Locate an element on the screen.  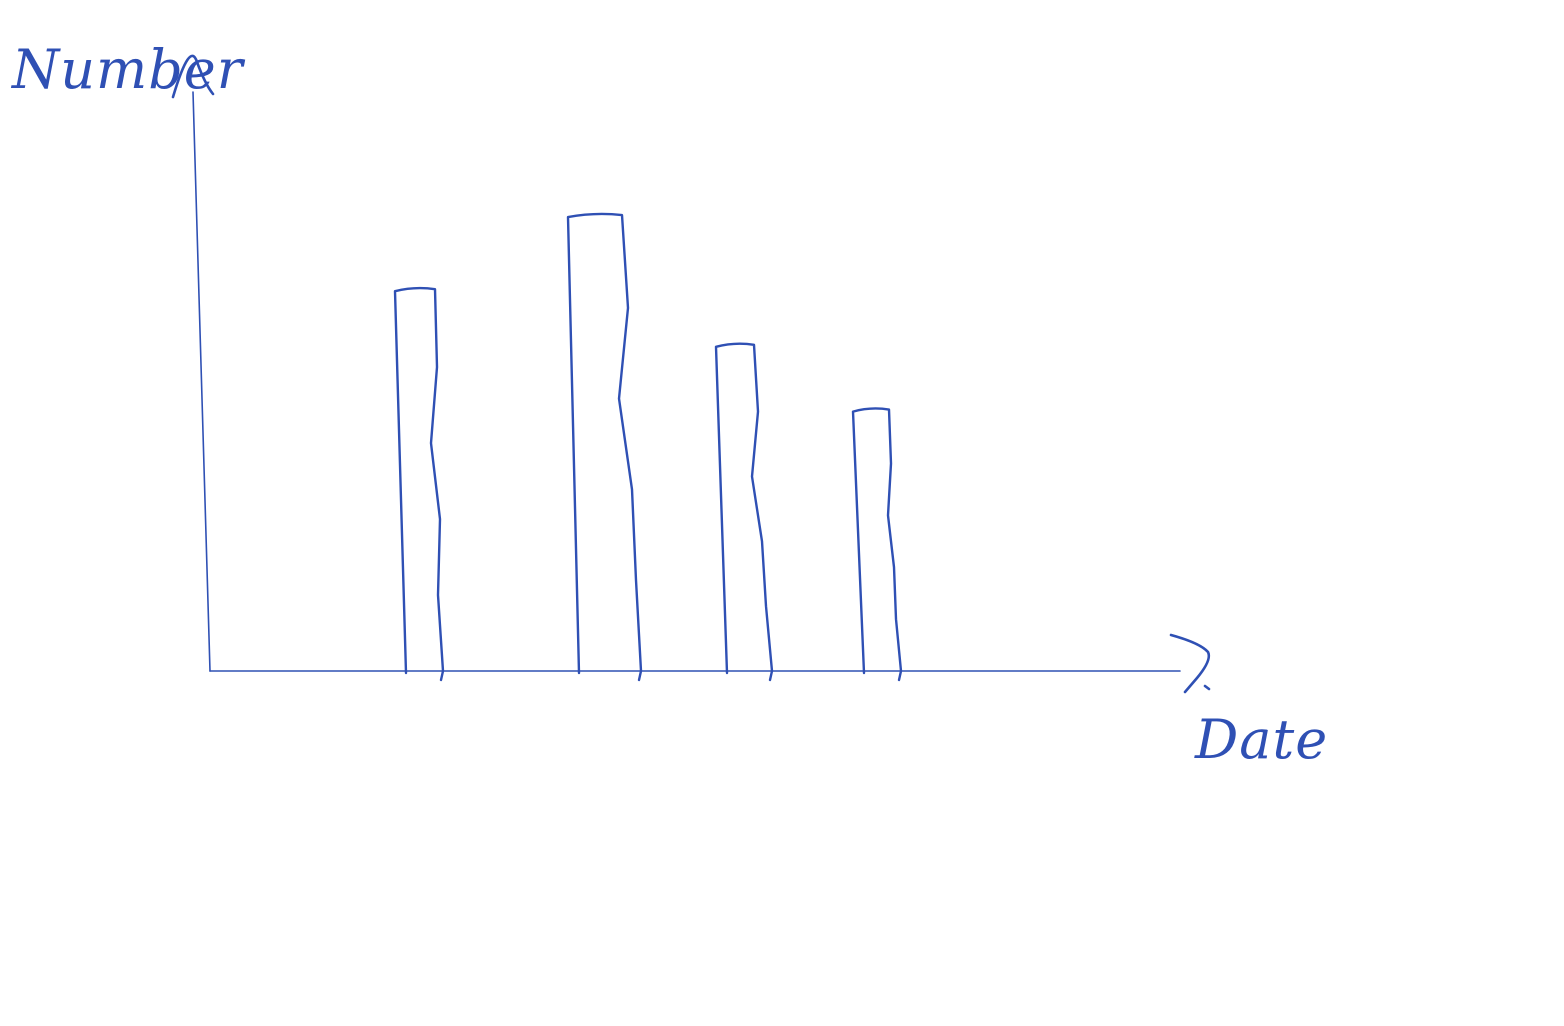
x-axis-arrow-dot is located at coordinates (1207, 687).